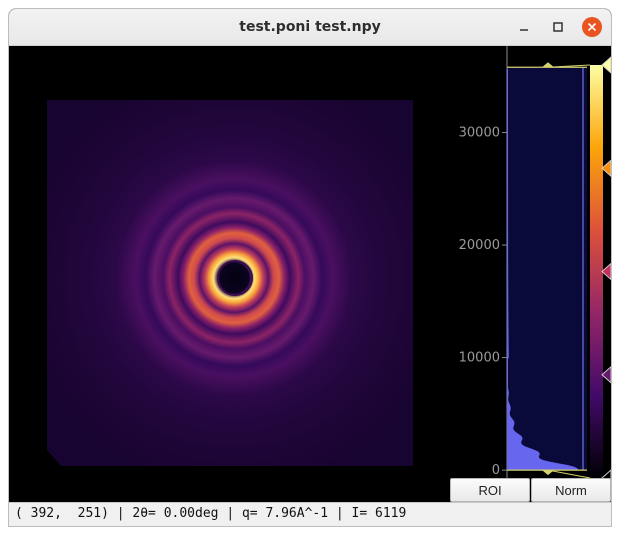 This screenshot has width=620, height=535. Describe the element at coordinates (548, 473) in the screenshot. I see `level-min-handle` at that location.